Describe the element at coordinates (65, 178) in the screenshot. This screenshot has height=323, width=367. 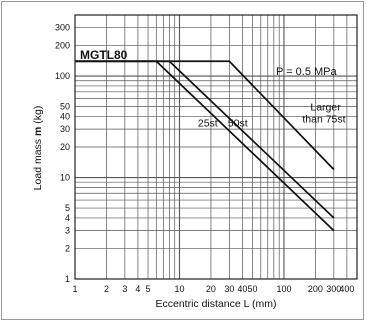
I see `y-tick-label: 10` at that location.